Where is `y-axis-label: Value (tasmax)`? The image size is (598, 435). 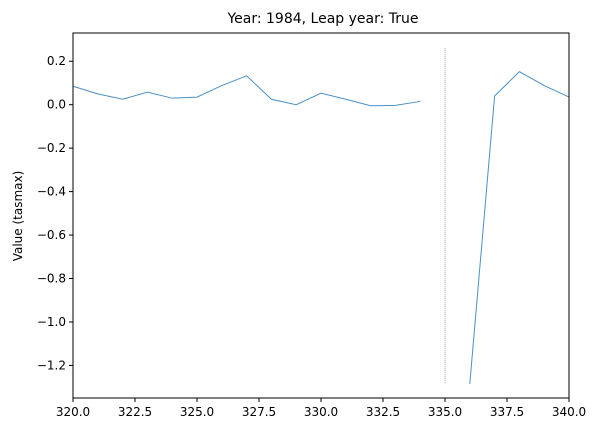 y-axis-label: Value (tasmax) is located at coordinates (18, 216).